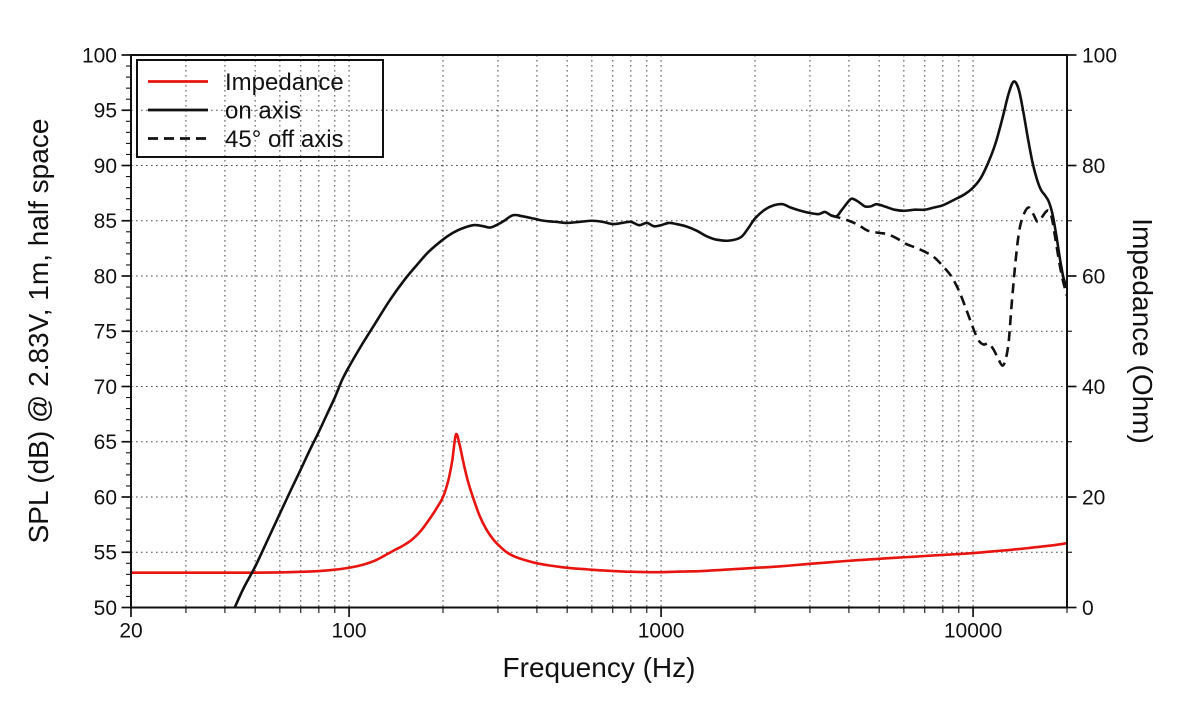  Describe the element at coordinates (105, 332) in the screenshot. I see `y-left-tick-label: 75` at that location.